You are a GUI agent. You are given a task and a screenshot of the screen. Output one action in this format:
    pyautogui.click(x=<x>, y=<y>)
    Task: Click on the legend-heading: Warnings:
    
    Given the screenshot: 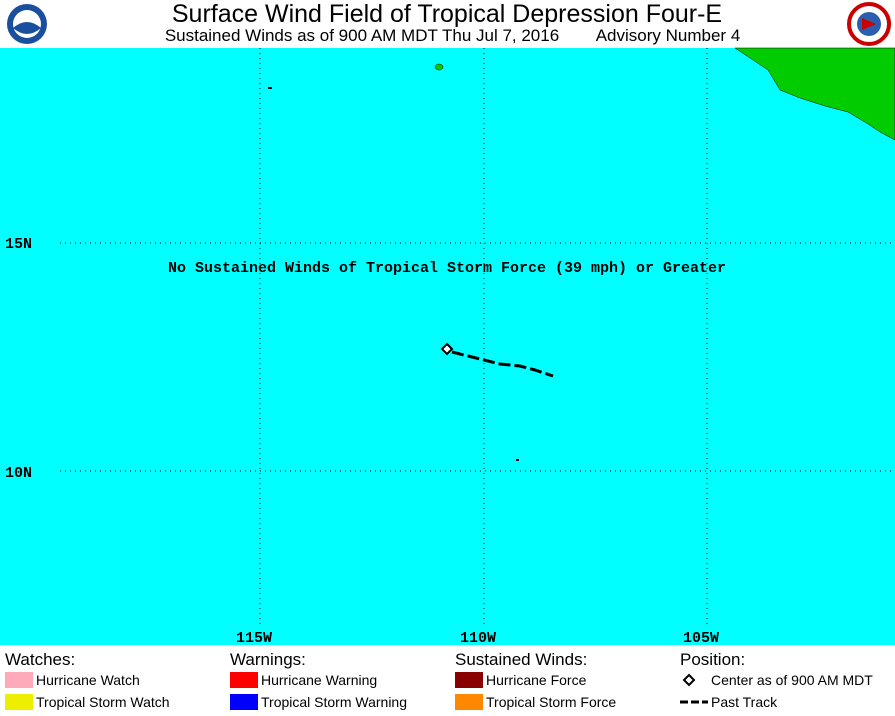 What is the action you would take?
    pyautogui.click(x=268, y=659)
    